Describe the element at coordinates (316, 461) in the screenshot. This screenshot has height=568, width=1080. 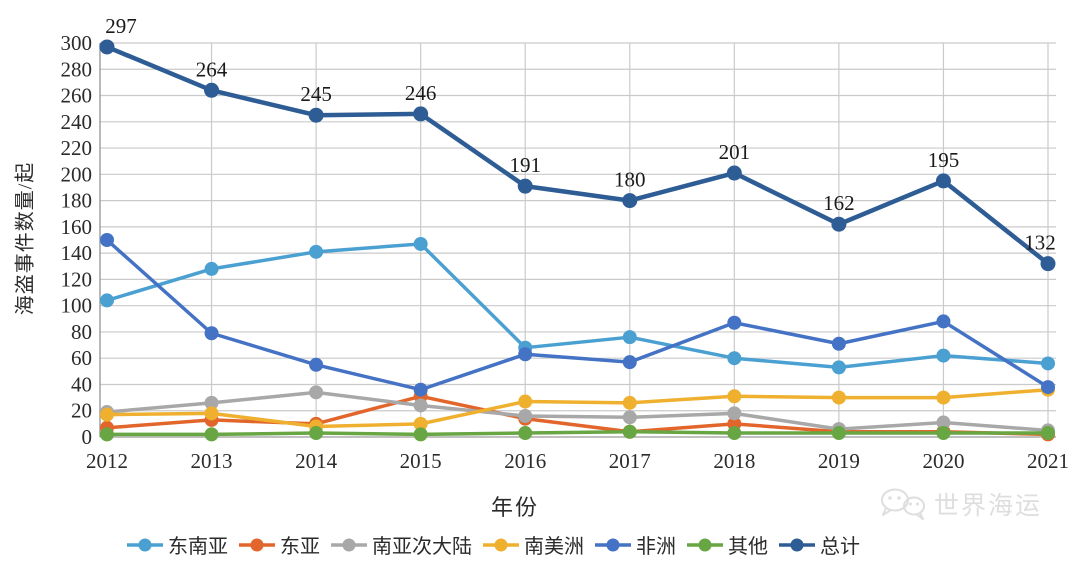
I see `x-tick-label: 2014` at that location.